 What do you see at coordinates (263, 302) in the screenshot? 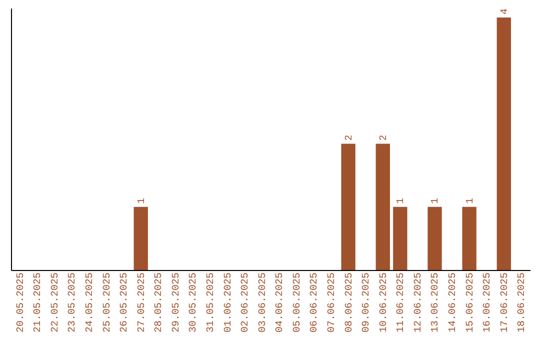
I see `x-tick-label: 03.06.2025` at bounding box center [263, 302].